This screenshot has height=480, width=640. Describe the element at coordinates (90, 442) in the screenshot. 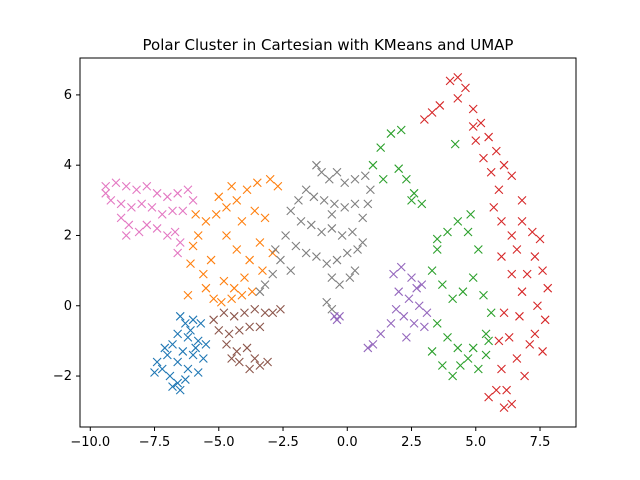

I see `x-tick-label: −10.0` at that location.